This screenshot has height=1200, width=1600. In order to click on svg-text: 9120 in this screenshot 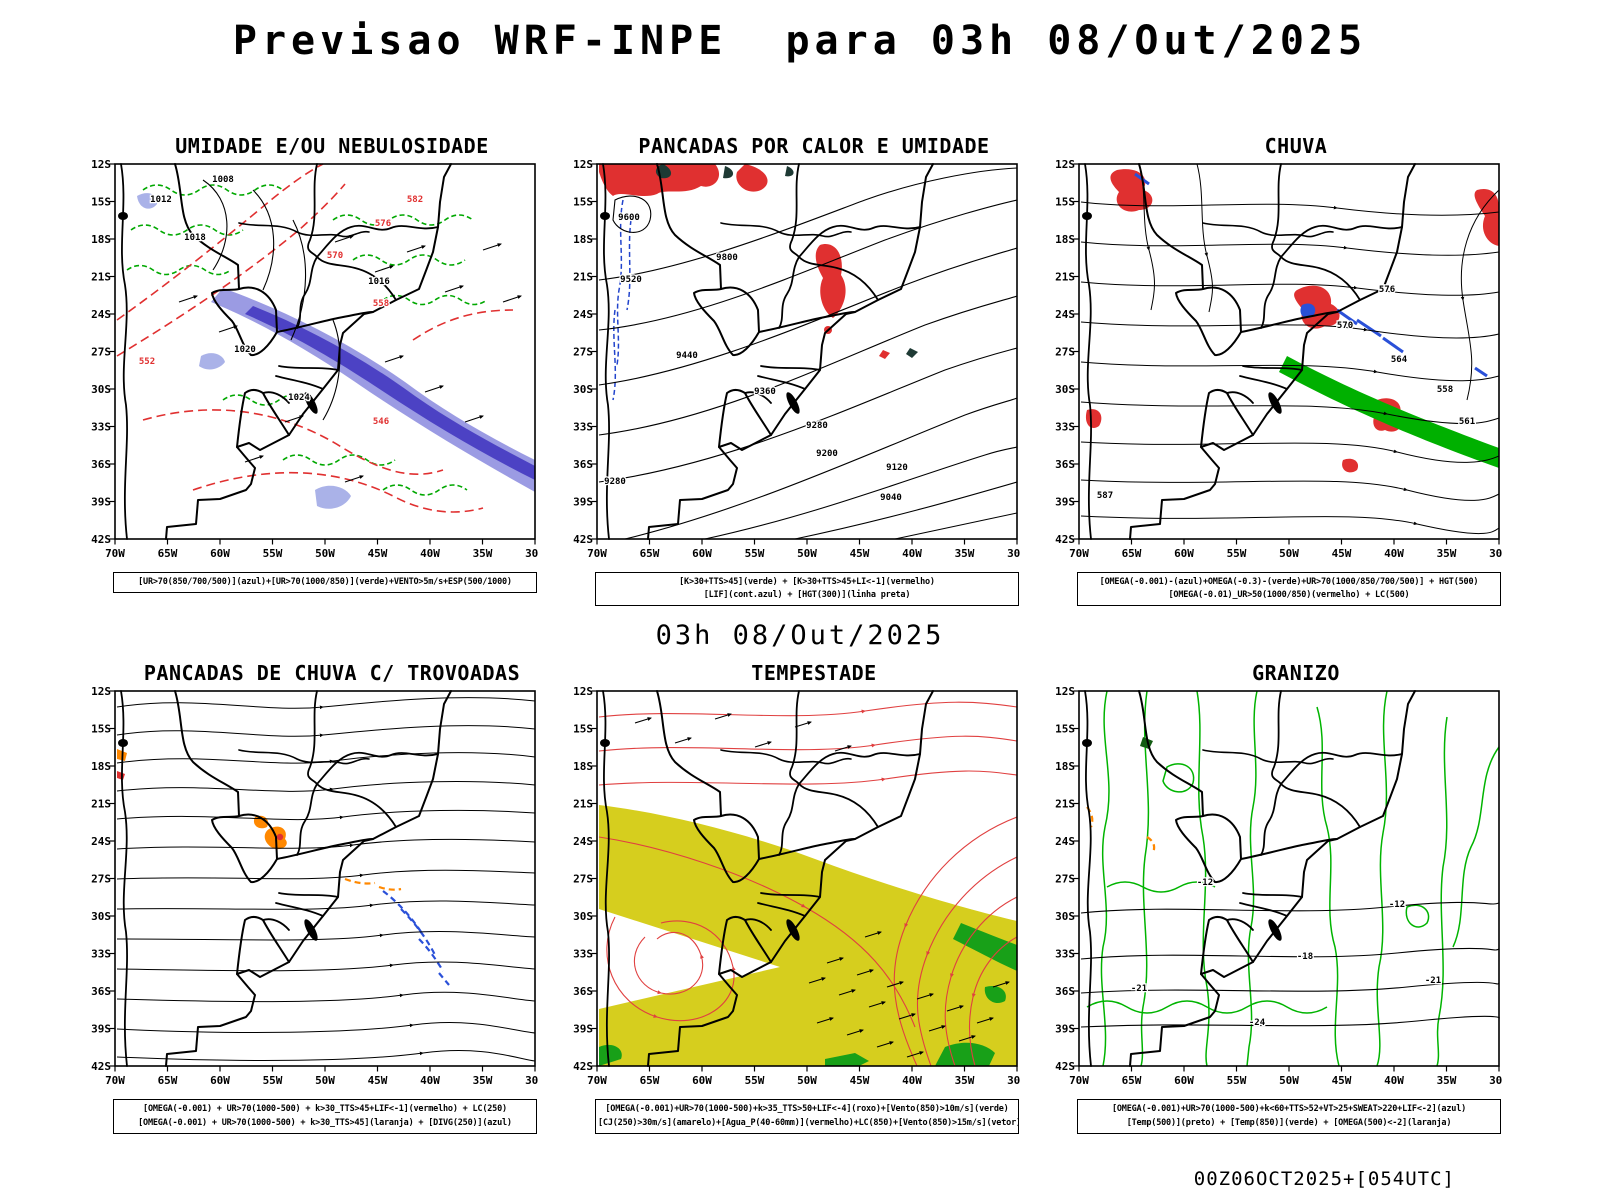, I will do `click(897, 468)`.